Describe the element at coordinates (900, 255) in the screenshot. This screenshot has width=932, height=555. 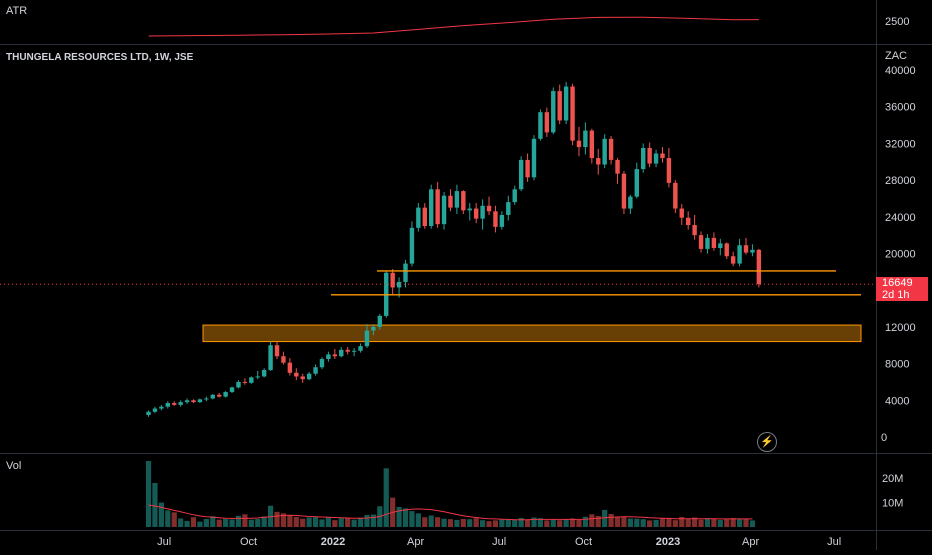
I see `price-tick: 20000` at that location.